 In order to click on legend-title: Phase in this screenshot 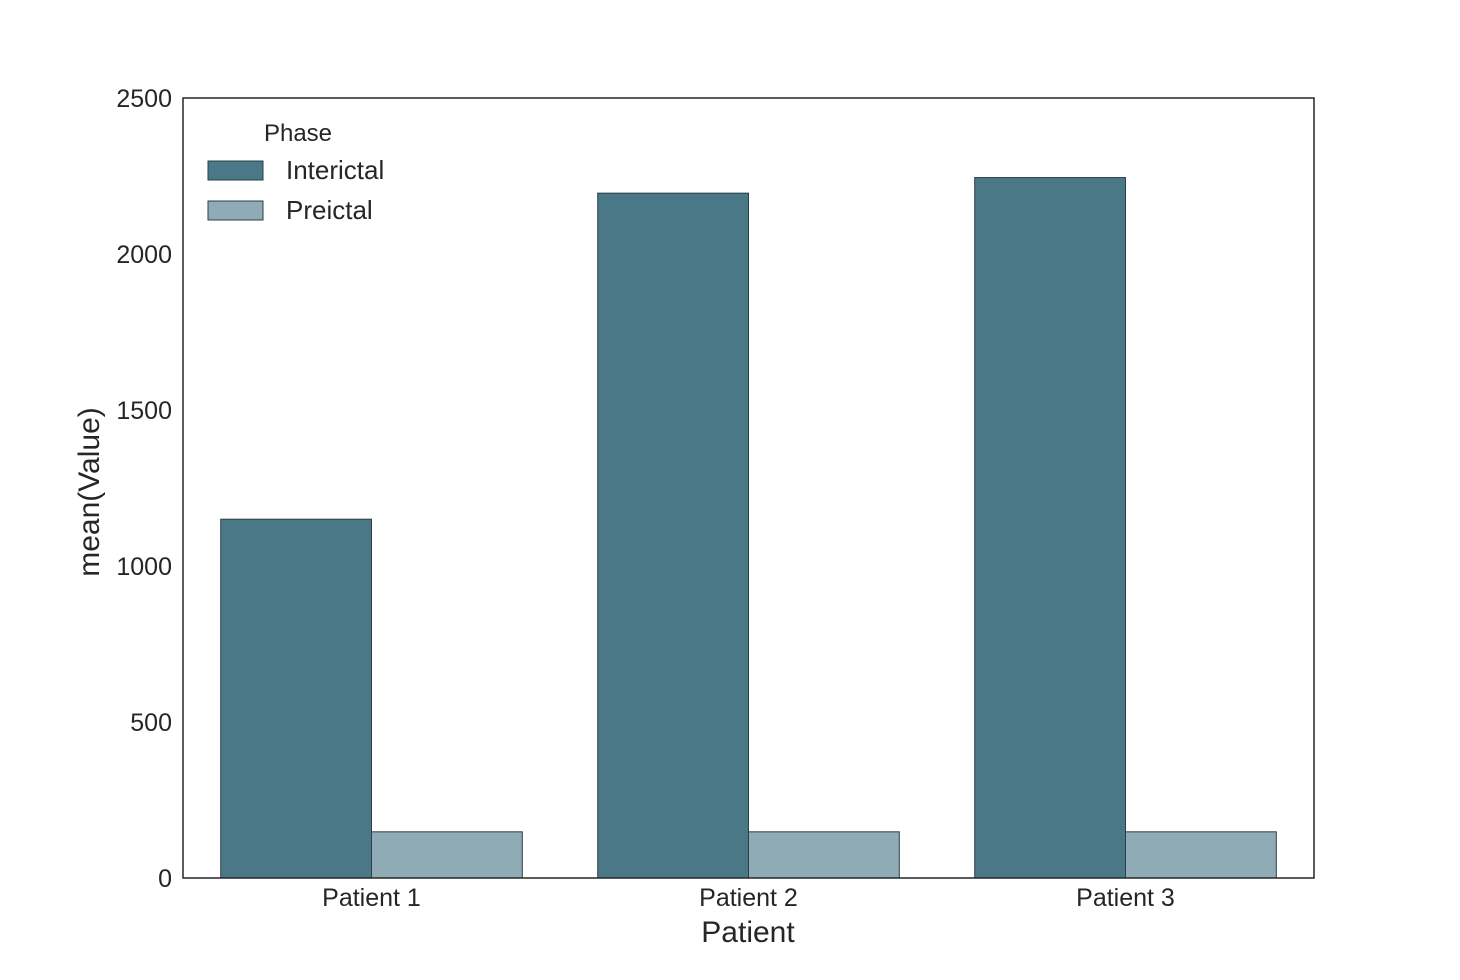, I will do `click(298, 133)`.